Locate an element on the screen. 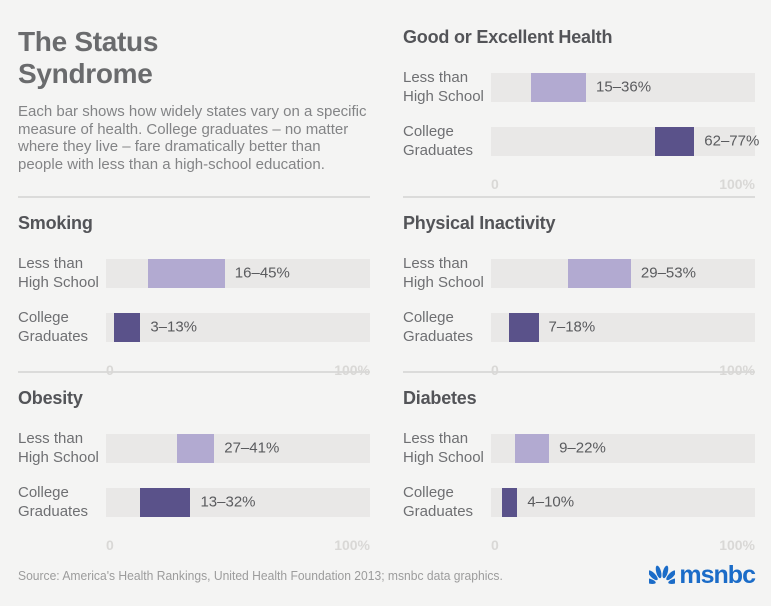 Image resolution: width=771 pixels, height=606 pixels. range-value: 4–10% is located at coordinates (551, 502).